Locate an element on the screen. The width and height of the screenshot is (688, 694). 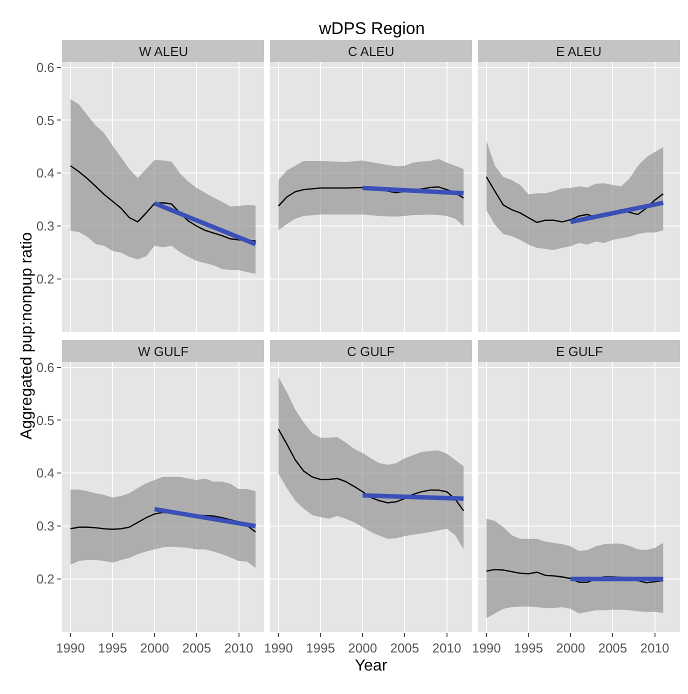
chart-subtitle: wDPS Region is located at coordinates (371, 28).